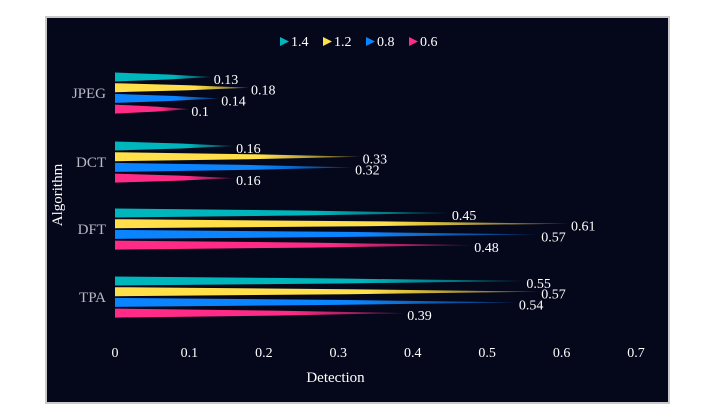 The width and height of the screenshot is (713, 414). Describe the element at coordinates (264, 353) in the screenshot. I see `x-tick-label: 0.2` at that location.